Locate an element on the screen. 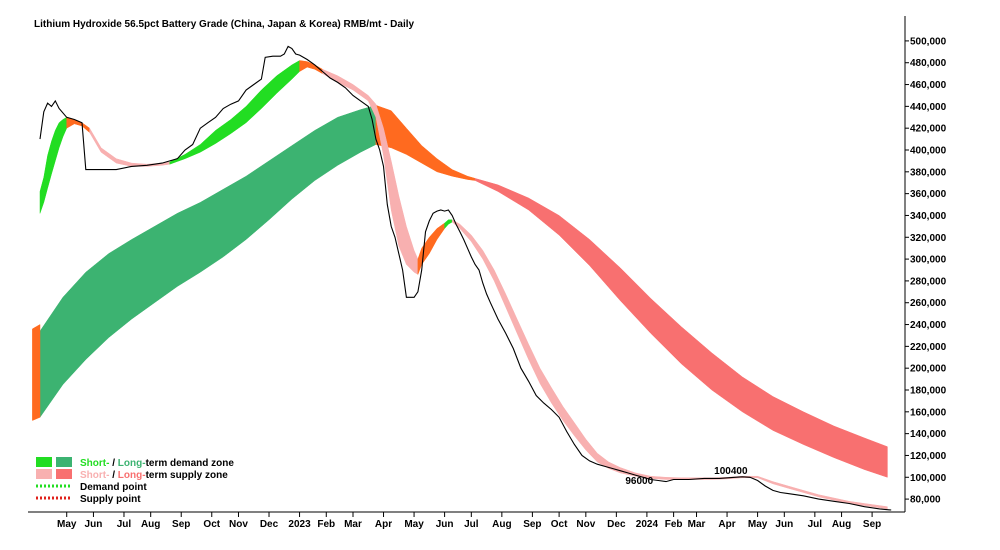  annotations: 96000 100400 is located at coordinates (686, 476).